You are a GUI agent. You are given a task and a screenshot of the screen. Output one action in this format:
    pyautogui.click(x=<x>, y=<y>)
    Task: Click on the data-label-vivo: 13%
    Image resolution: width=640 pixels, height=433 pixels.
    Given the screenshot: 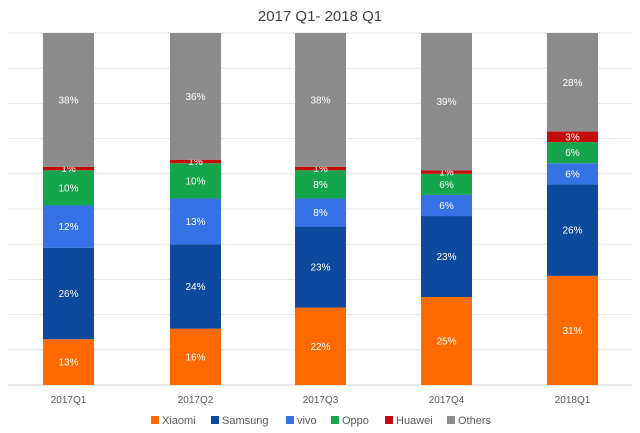 What is the action you would take?
    pyautogui.click(x=195, y=222)
    